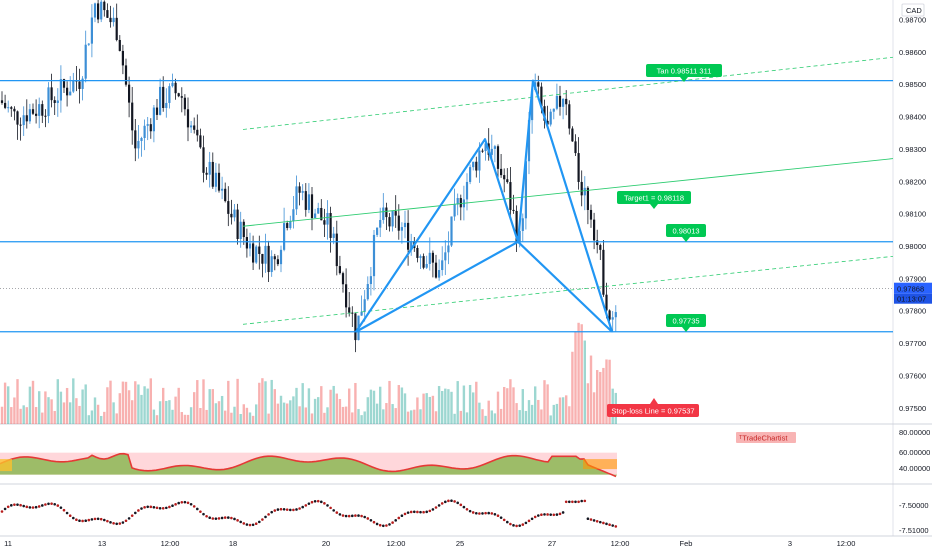 The image size is (932, 550). I want to click on time-tick-label: Feb, so click(686, 543).